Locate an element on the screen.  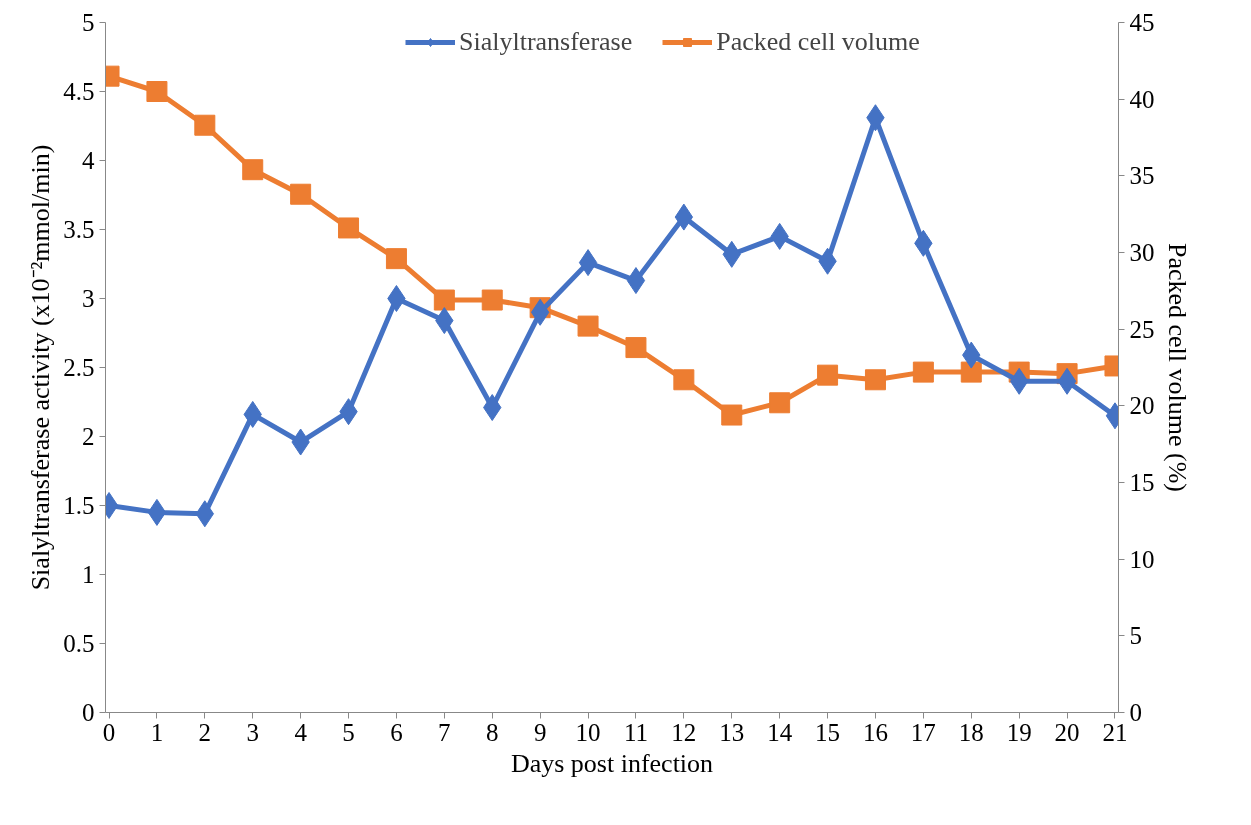
x-tick-label: 10 is located at coordinates (588, 732).